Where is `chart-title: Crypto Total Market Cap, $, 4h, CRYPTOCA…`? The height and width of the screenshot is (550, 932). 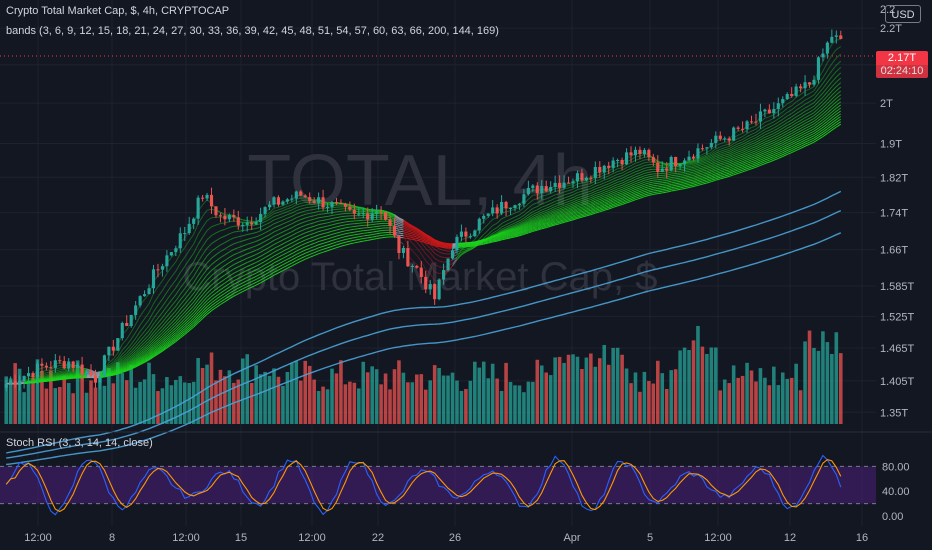
chart-title: Crypto Total Market Cap, $, 4h, CRYPTOCA… is located at coordinates (118, 11).